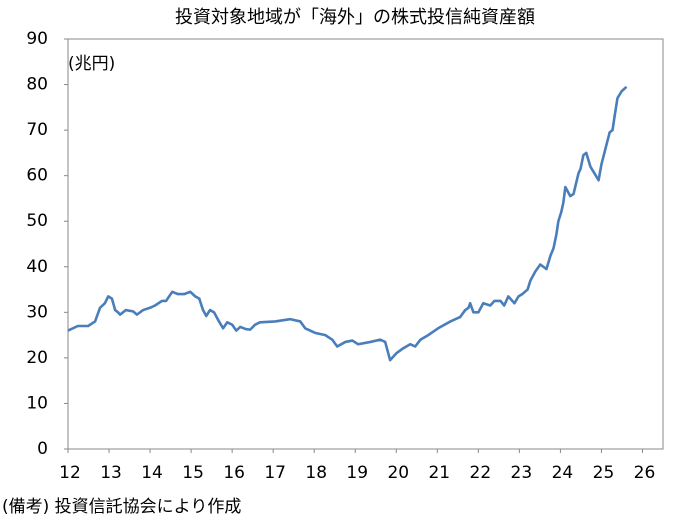  Describe the element at coordinates (37, 85) in the screenshot. I see `y-tick-label: 80` at that location.